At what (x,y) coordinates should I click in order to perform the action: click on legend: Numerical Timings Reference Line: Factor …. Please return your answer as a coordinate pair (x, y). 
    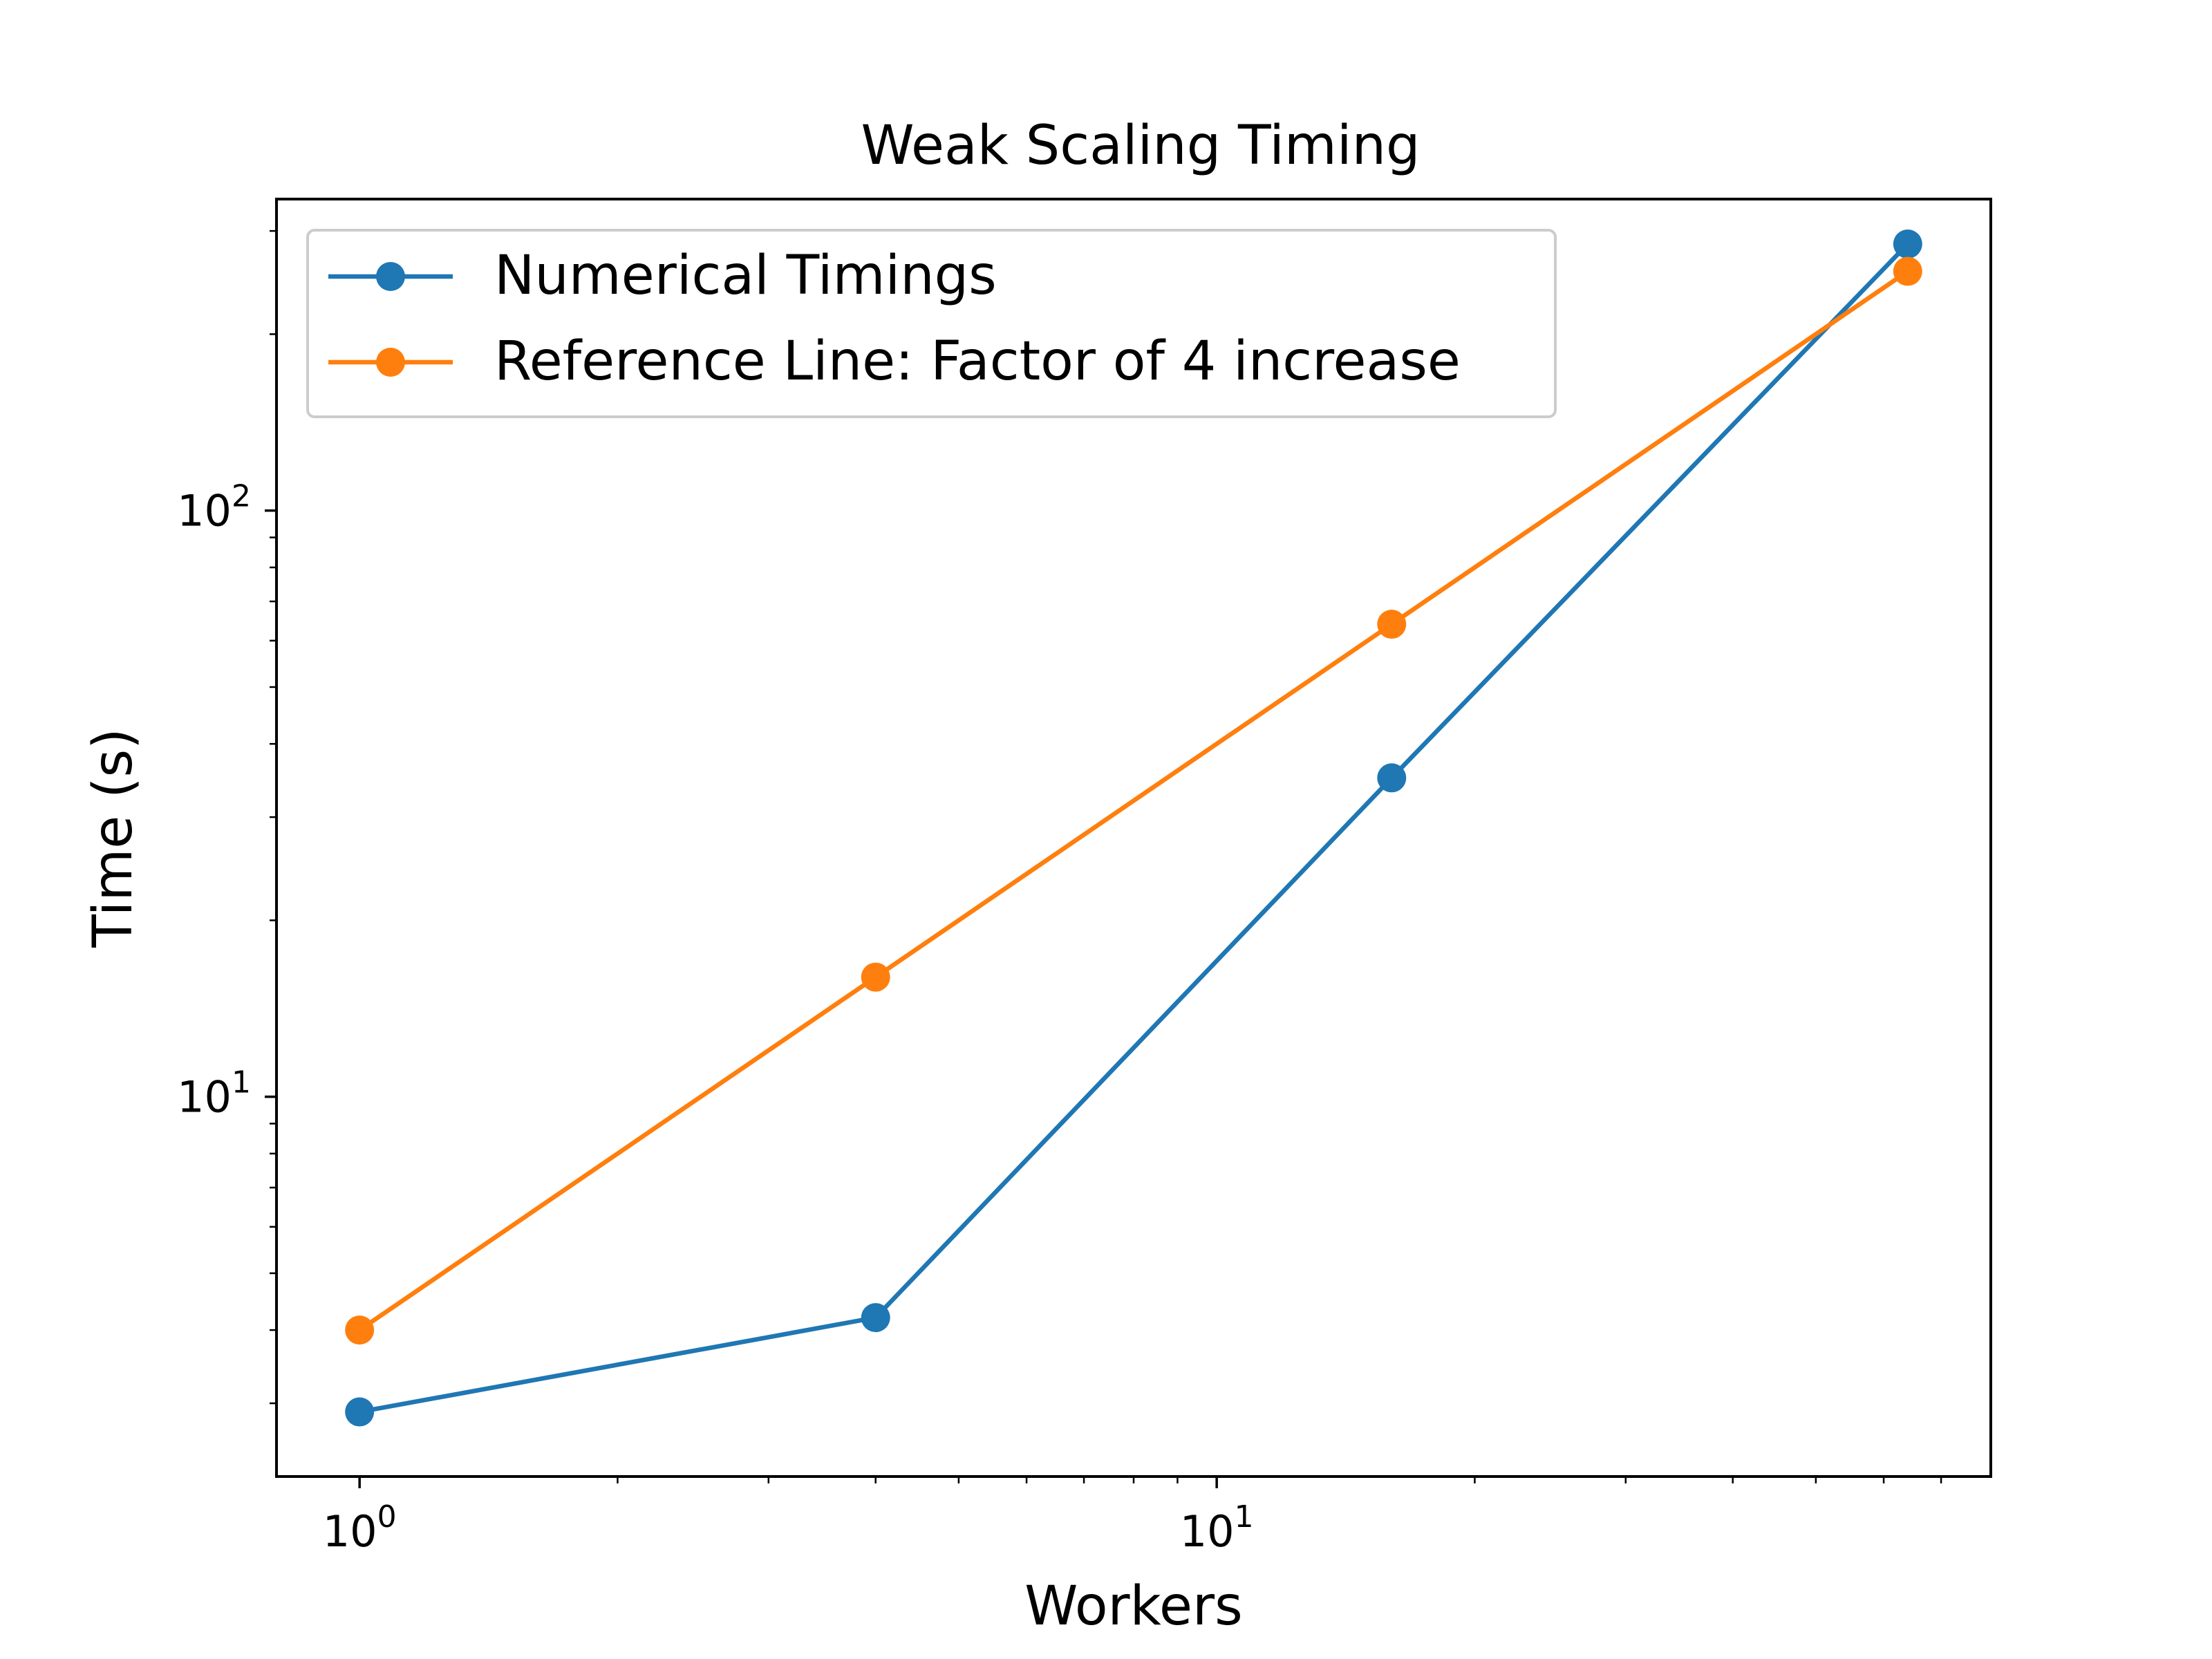
    Looking at the image, I should click on (931, 323).